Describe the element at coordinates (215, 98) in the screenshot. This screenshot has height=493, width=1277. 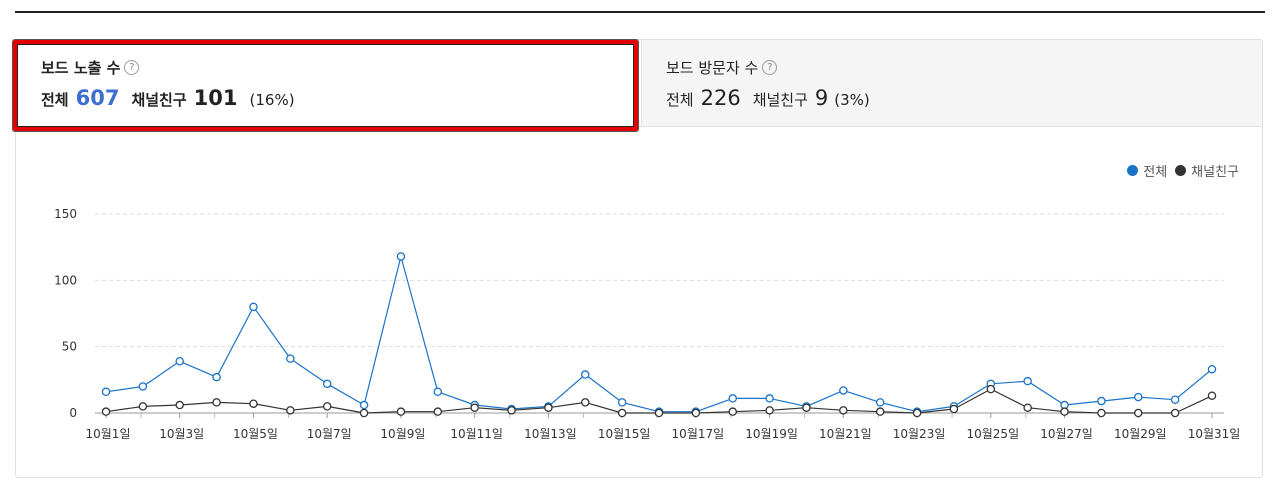
I see `friend-value: 101` at that location.